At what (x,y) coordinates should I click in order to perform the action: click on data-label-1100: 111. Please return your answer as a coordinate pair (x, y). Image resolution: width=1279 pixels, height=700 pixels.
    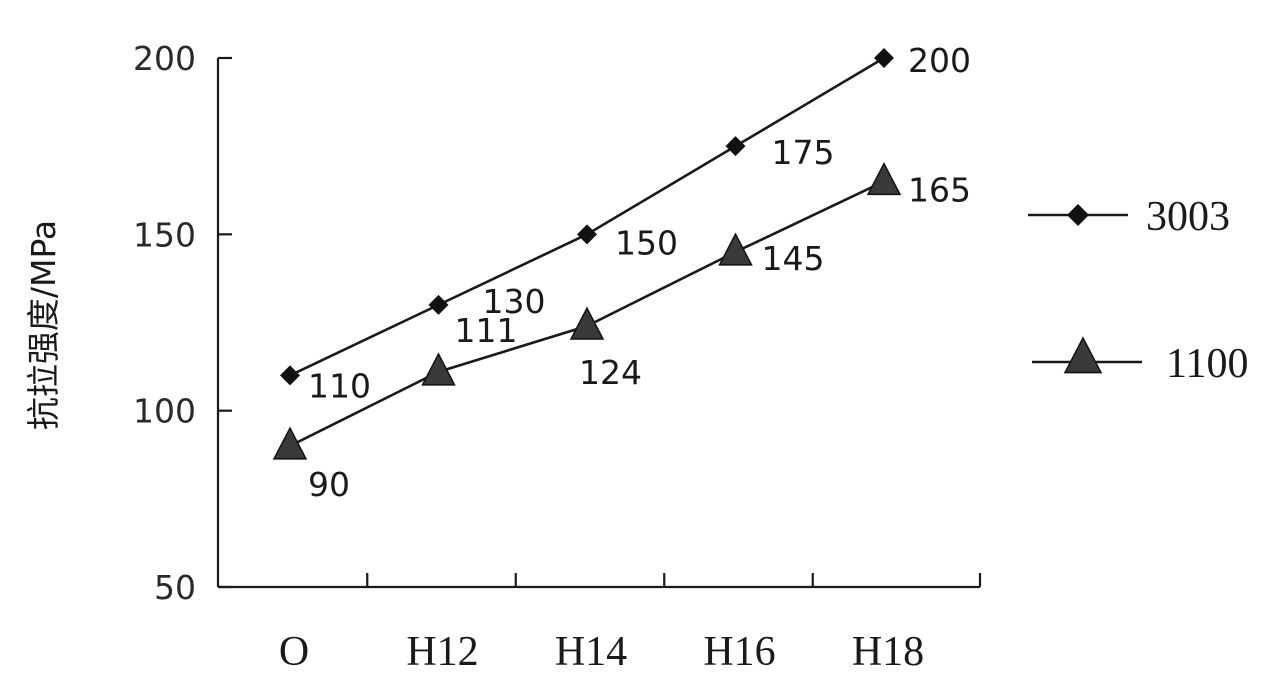
    Looking at the image, I should click on (486, 330).